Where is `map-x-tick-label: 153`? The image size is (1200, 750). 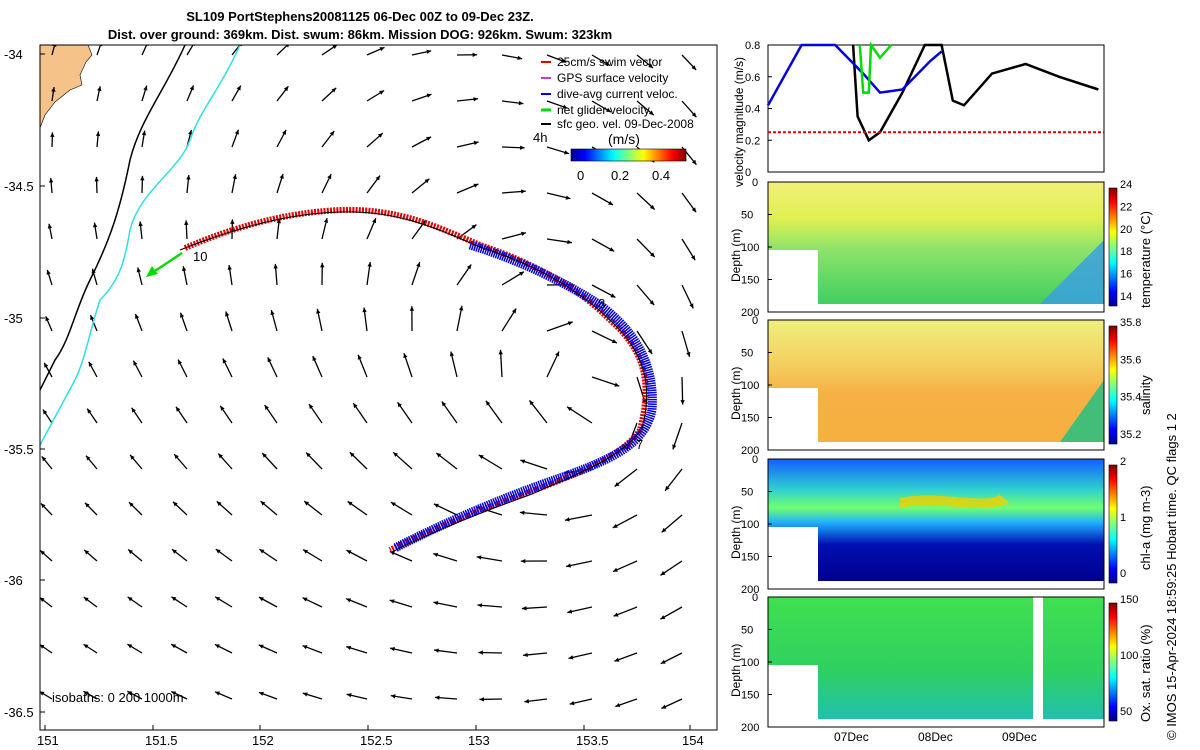
map-x-tick-label: 153 is located at coordinates (479, 740).